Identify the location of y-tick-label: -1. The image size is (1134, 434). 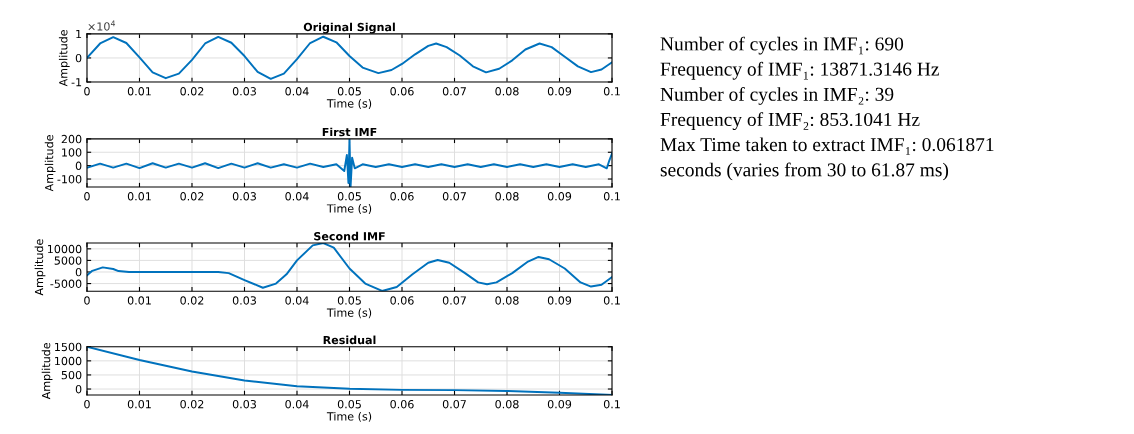
(76, 82).